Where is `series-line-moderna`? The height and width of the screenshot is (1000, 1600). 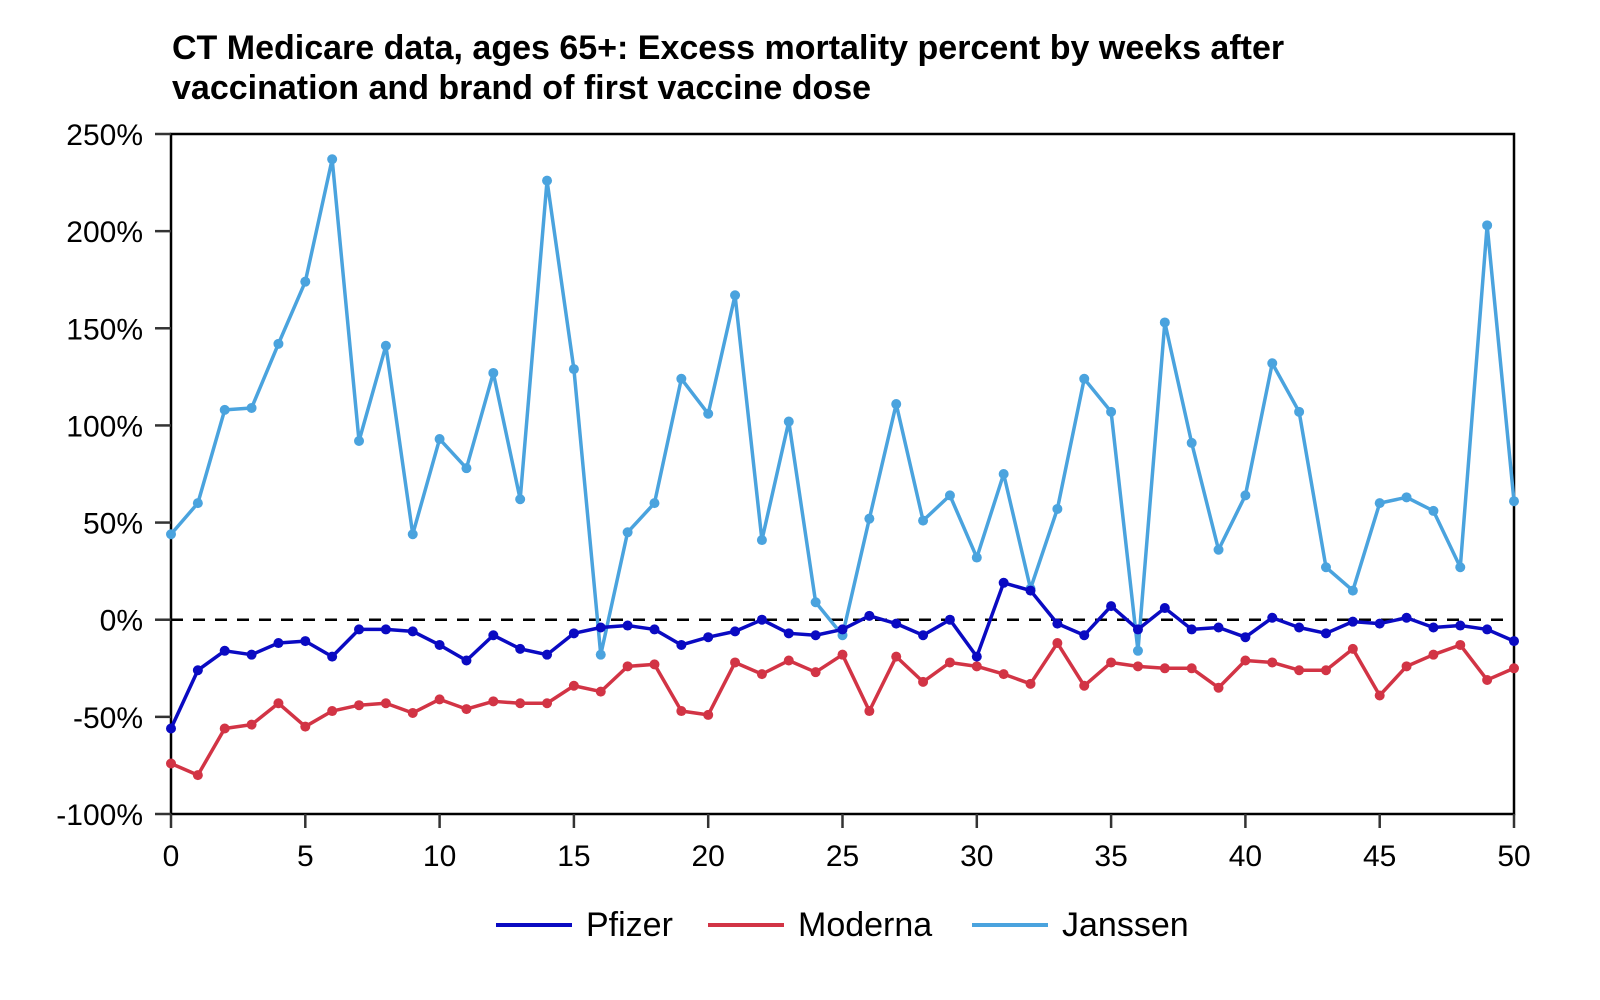 series-line-moderna is located at coordinates (842, 709).